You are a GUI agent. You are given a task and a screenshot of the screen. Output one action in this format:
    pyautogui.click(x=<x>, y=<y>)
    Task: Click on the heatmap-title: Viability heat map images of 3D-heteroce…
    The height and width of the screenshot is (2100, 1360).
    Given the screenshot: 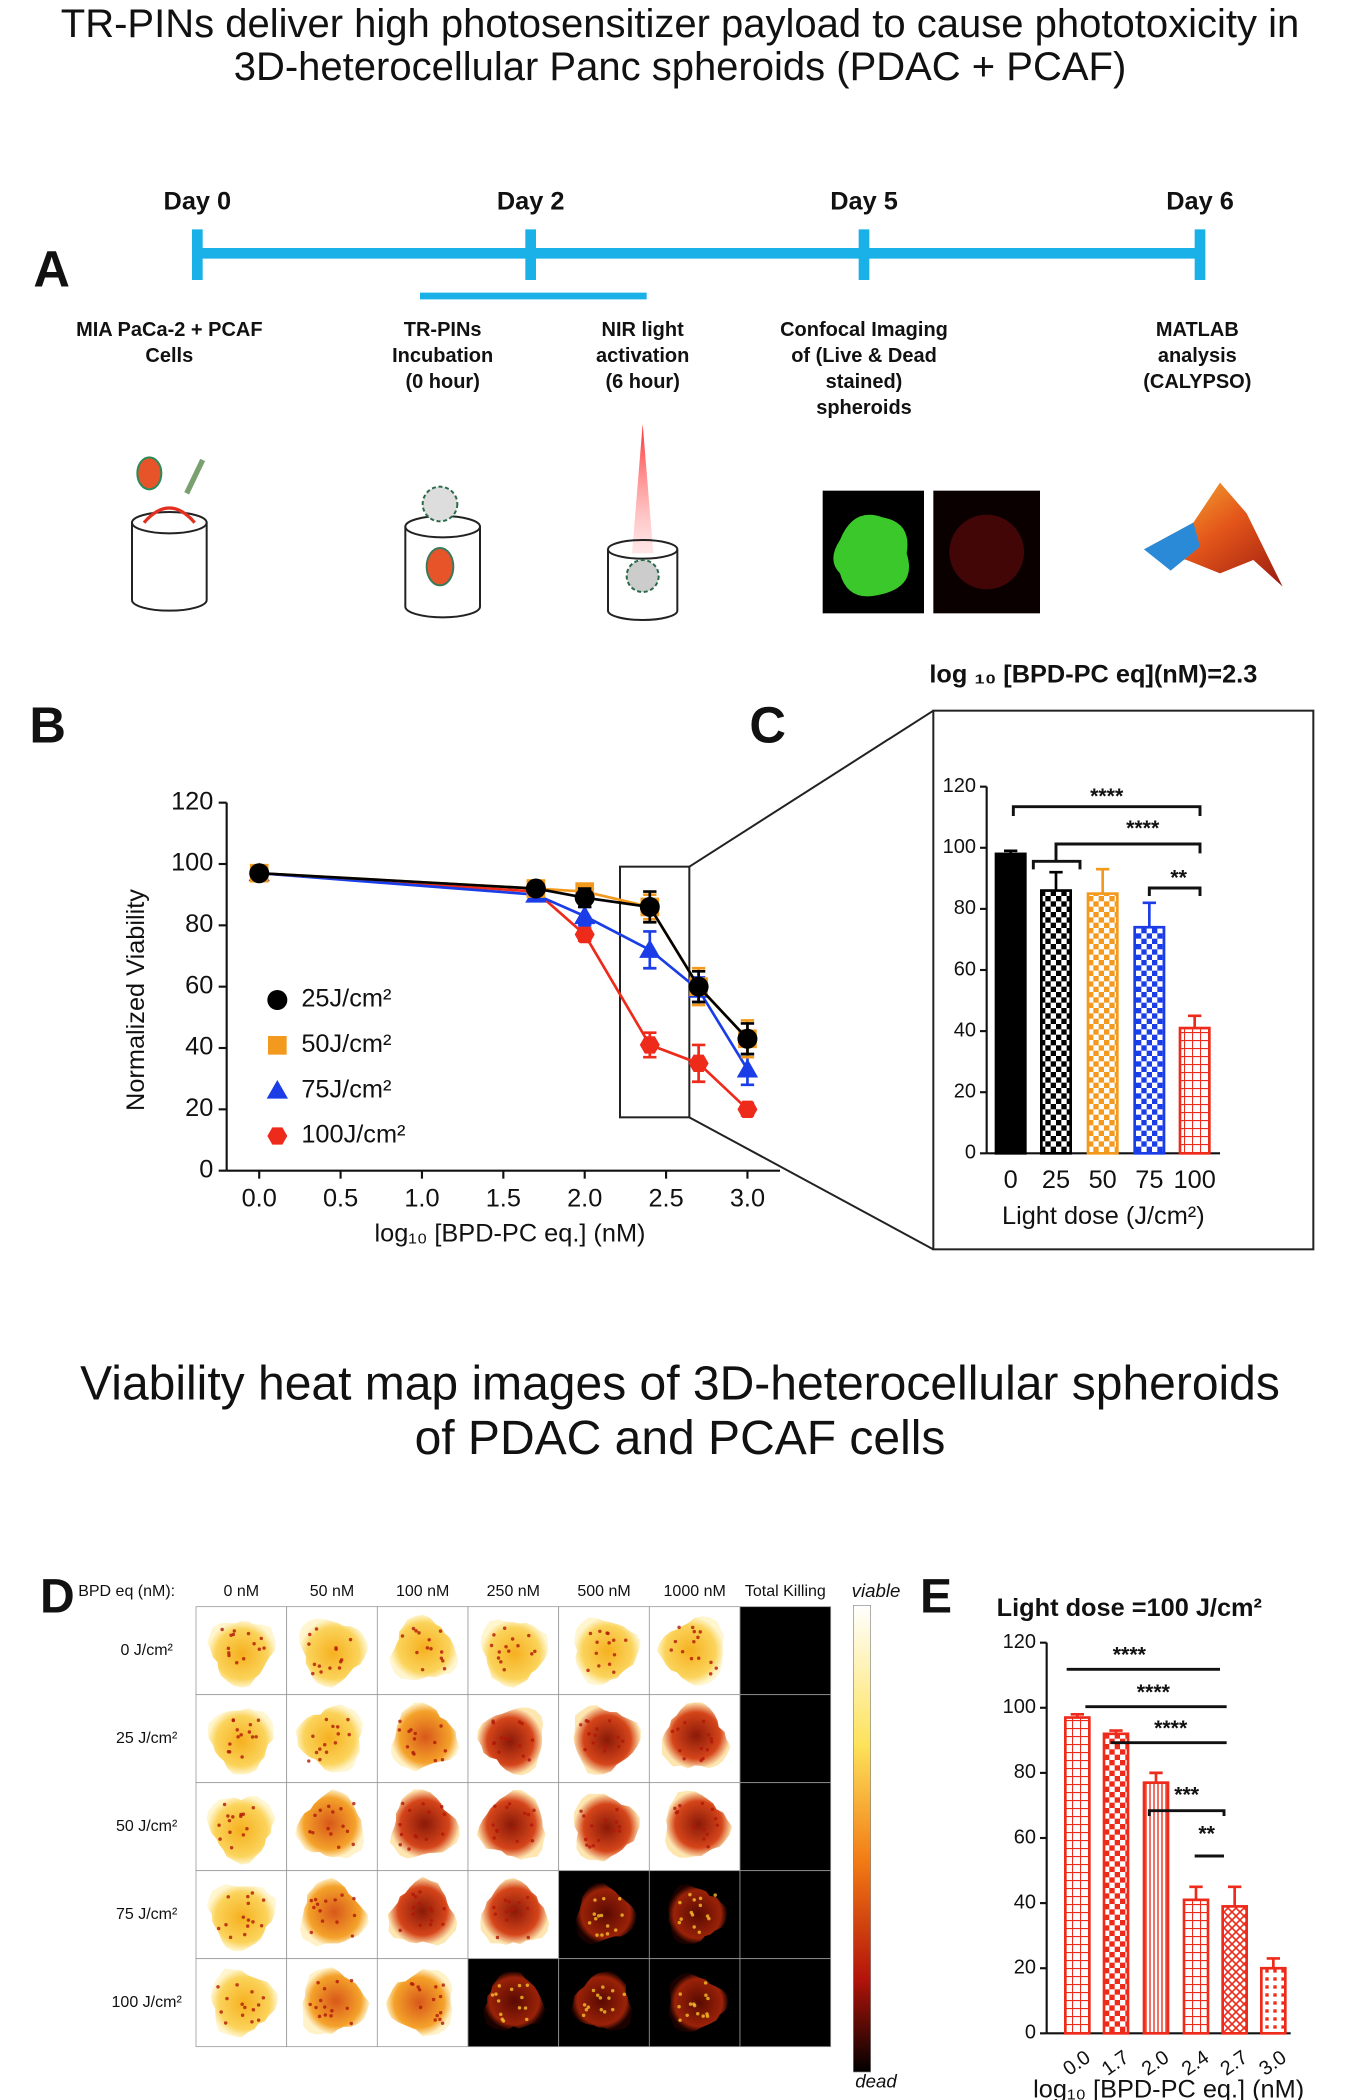 What is the action you would take?
    pyautogui.click(x=680, y=1383)
    